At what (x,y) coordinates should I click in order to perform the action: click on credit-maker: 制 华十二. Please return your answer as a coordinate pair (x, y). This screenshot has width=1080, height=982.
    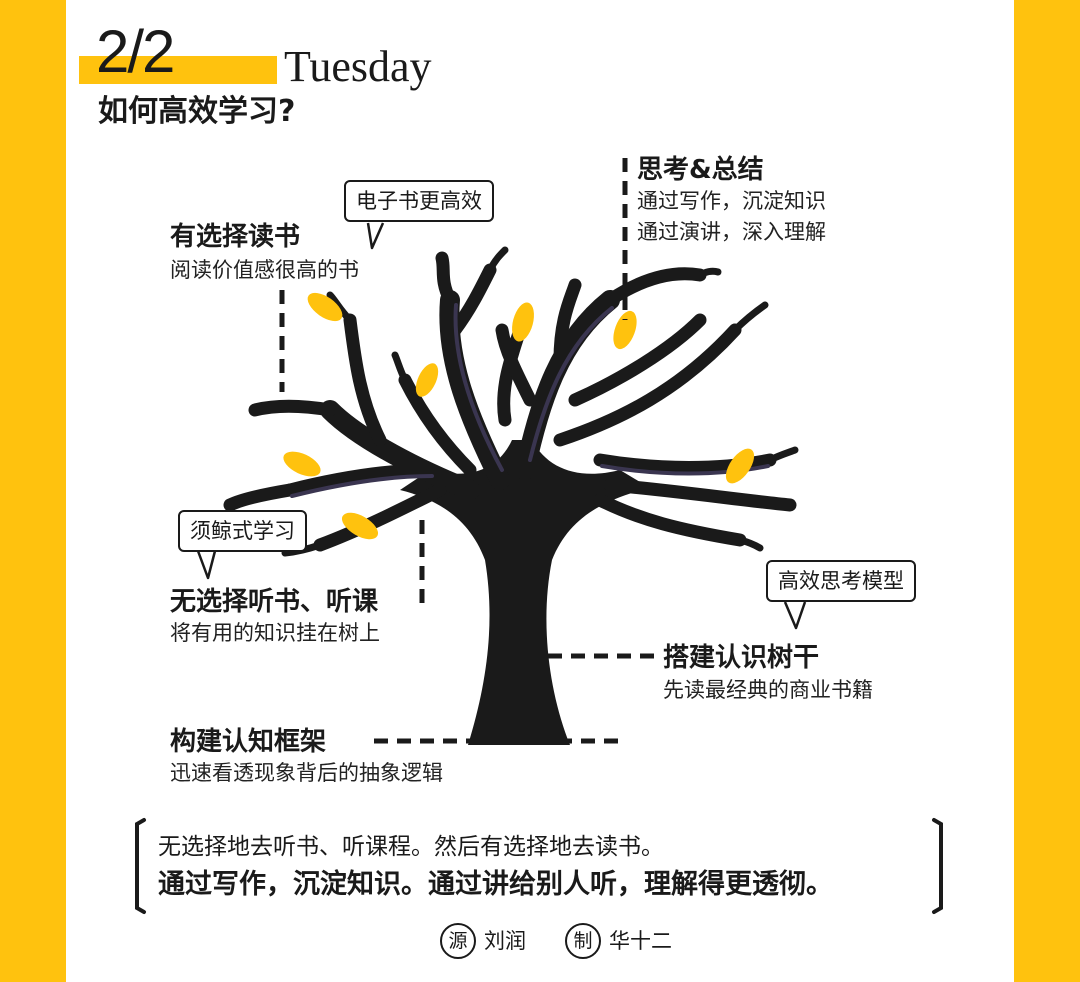
    Looking at the image, I should click on (618, 941).